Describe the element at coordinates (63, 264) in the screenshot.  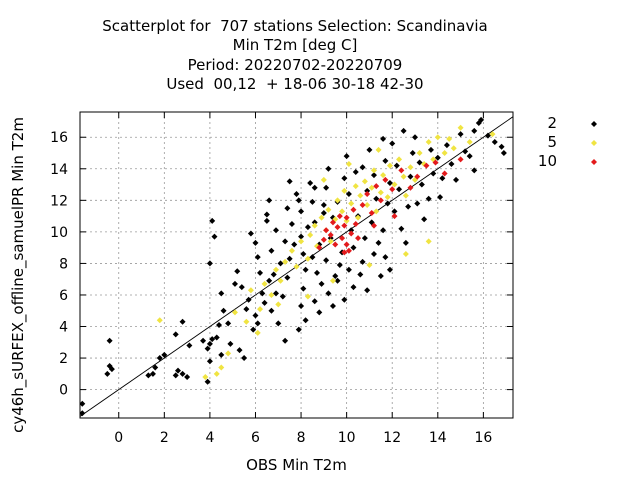
I see `y-tick-label: 8` at that location.